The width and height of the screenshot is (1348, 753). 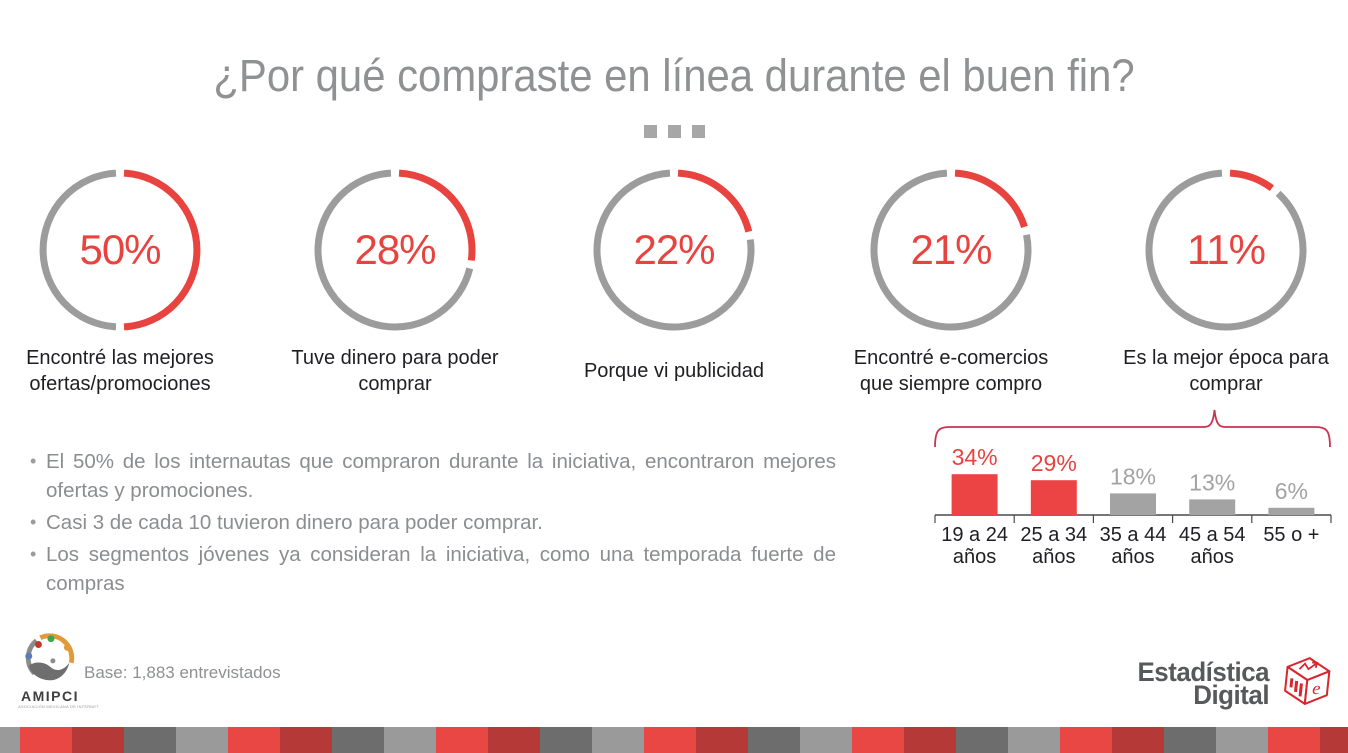 I want to click on donut-ring: 50%, so click(x=120, y=250).